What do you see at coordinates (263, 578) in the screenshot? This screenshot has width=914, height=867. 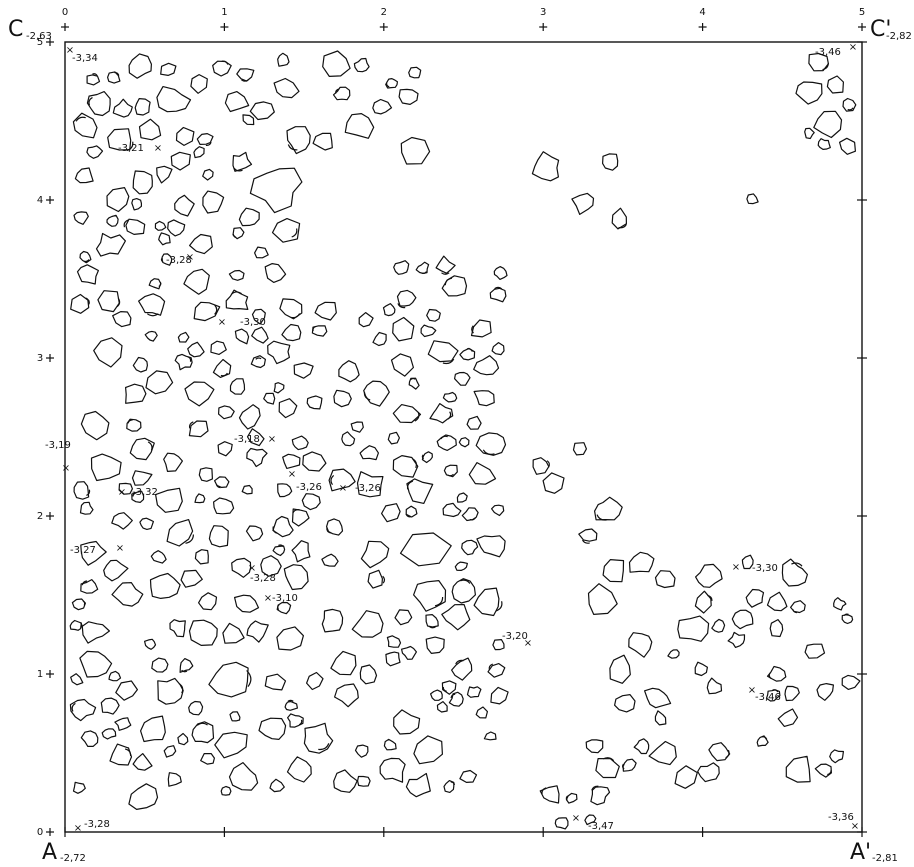 I see `elevation-label: -3,28` at bounding box center [263, 578].